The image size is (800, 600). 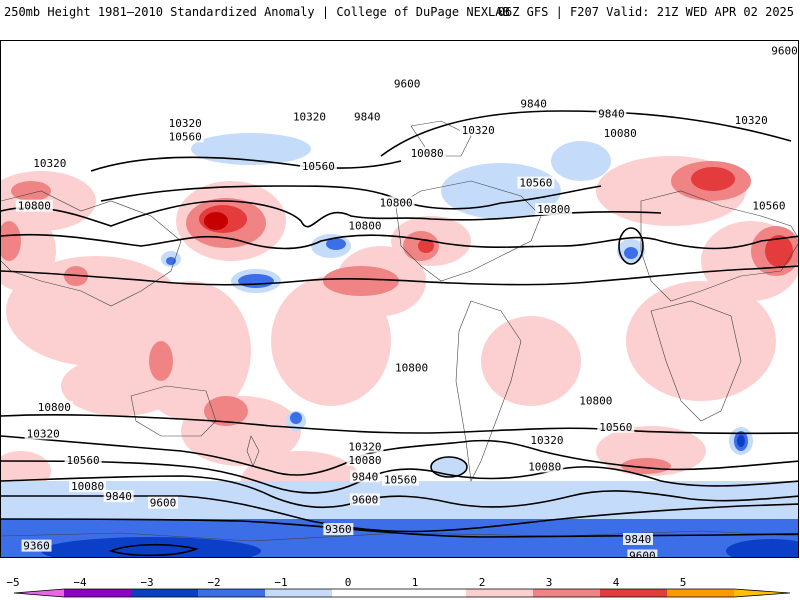 I want to click on colorbar-tick-label: −2, so click(x=213, y=582).